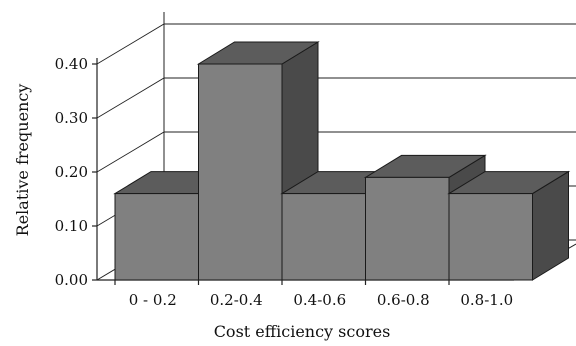 Image resolution: width=576 pixels, height=346 pixels. I want to click on y-axis-ticks: 0.00 0.10 0.20 0.30 0.40, so click(76, 172).